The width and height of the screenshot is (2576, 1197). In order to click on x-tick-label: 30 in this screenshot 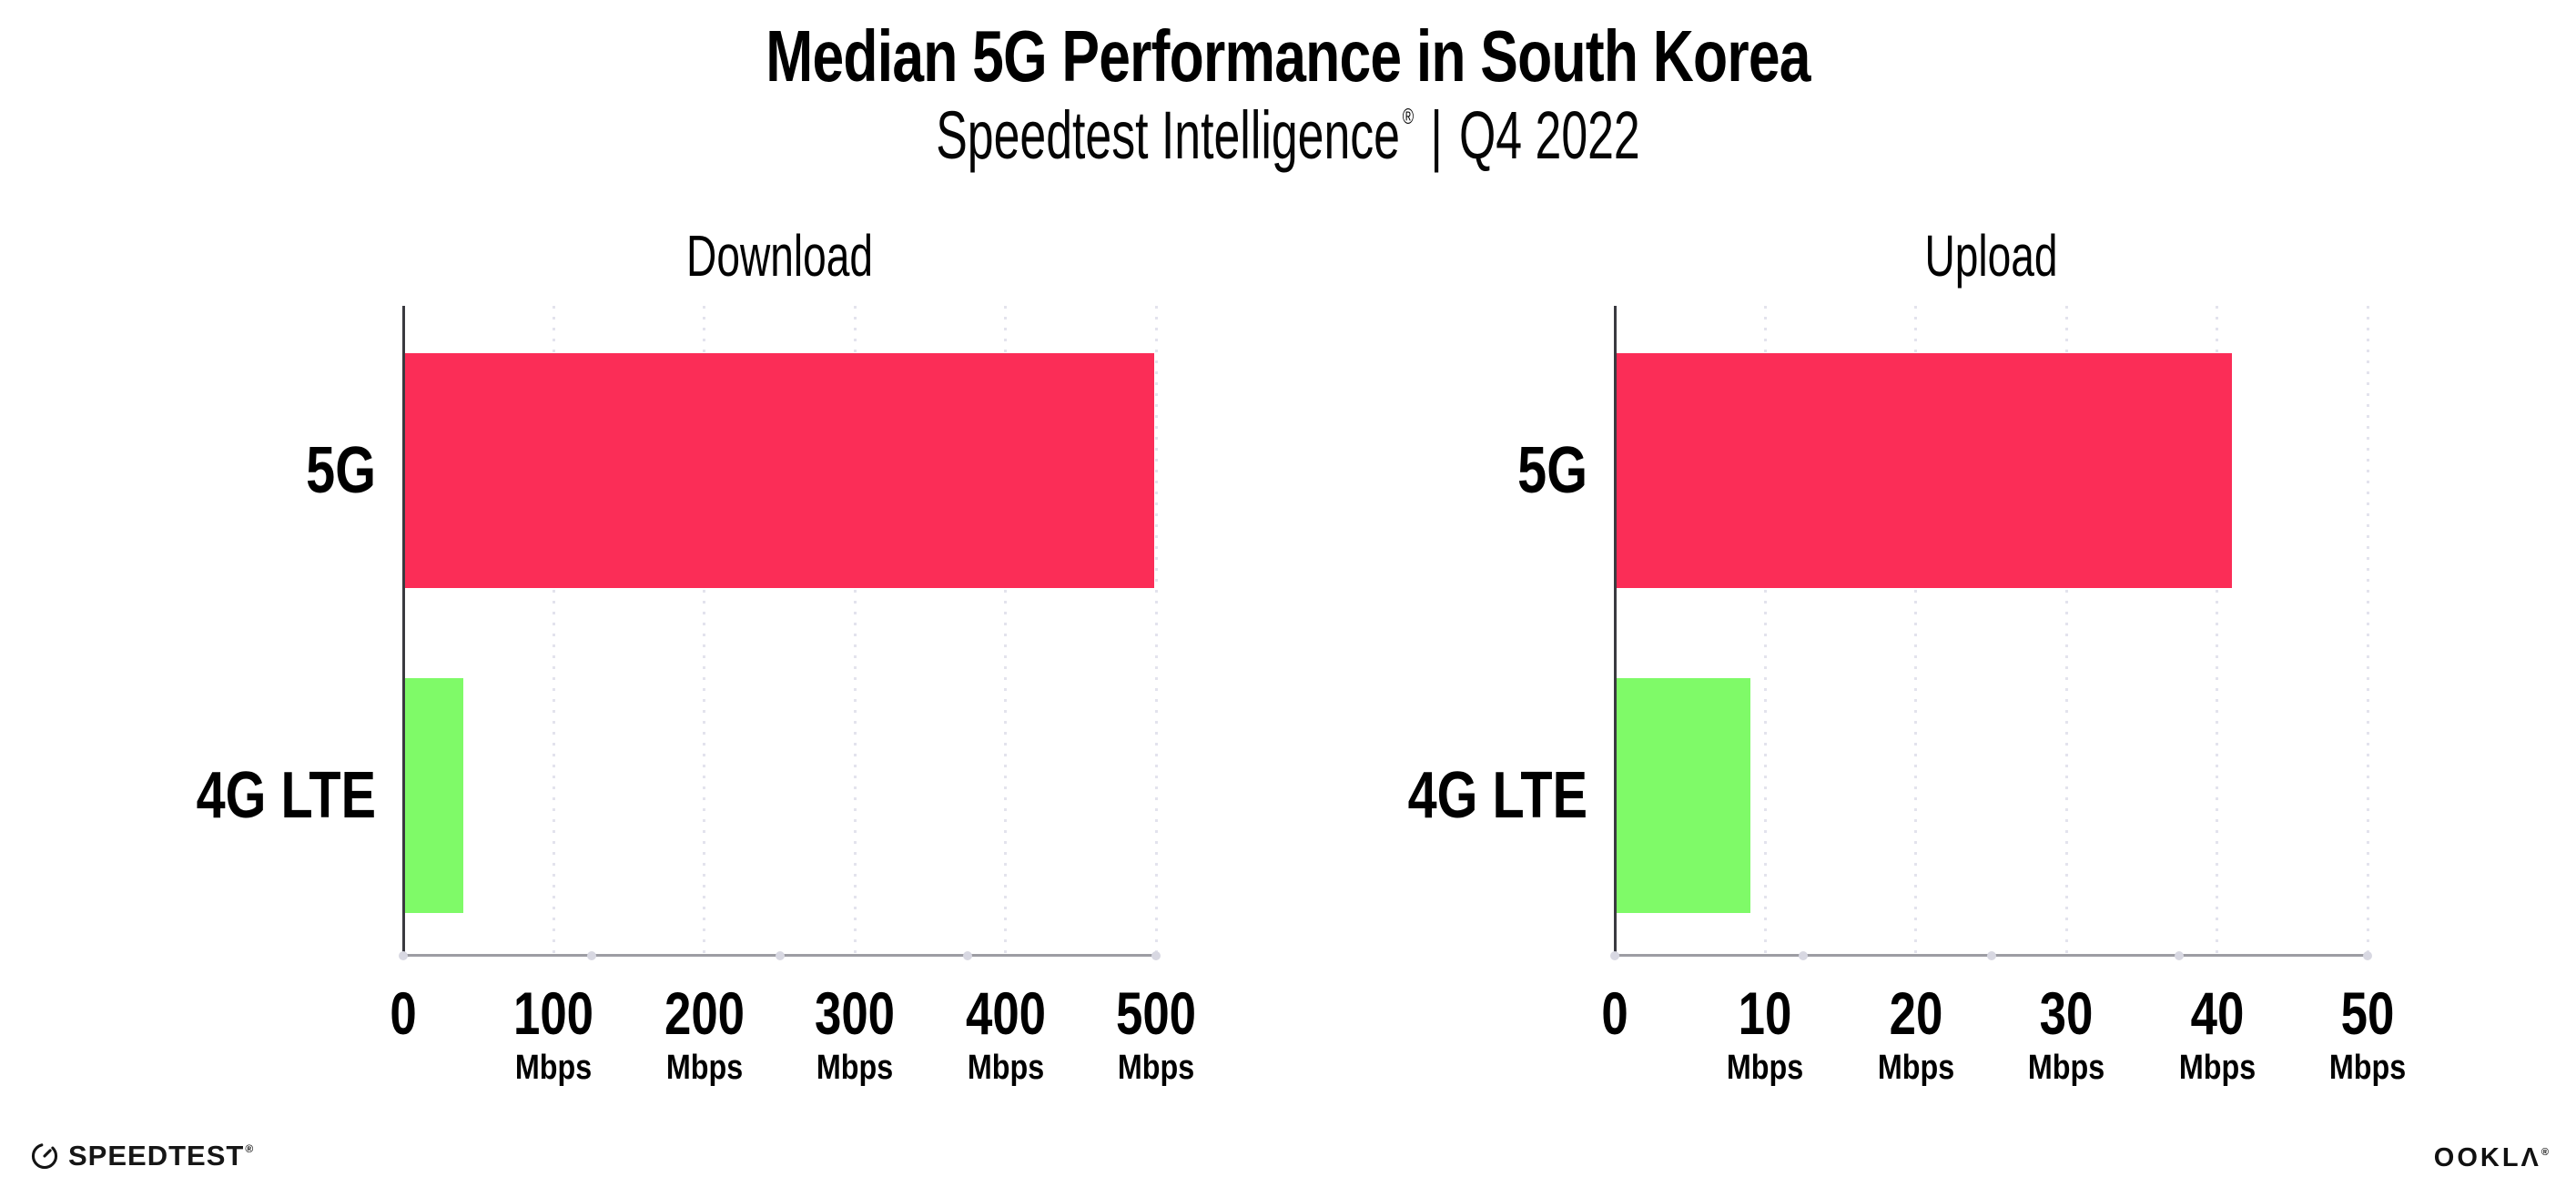, I will do `click(2066, 1013)`.